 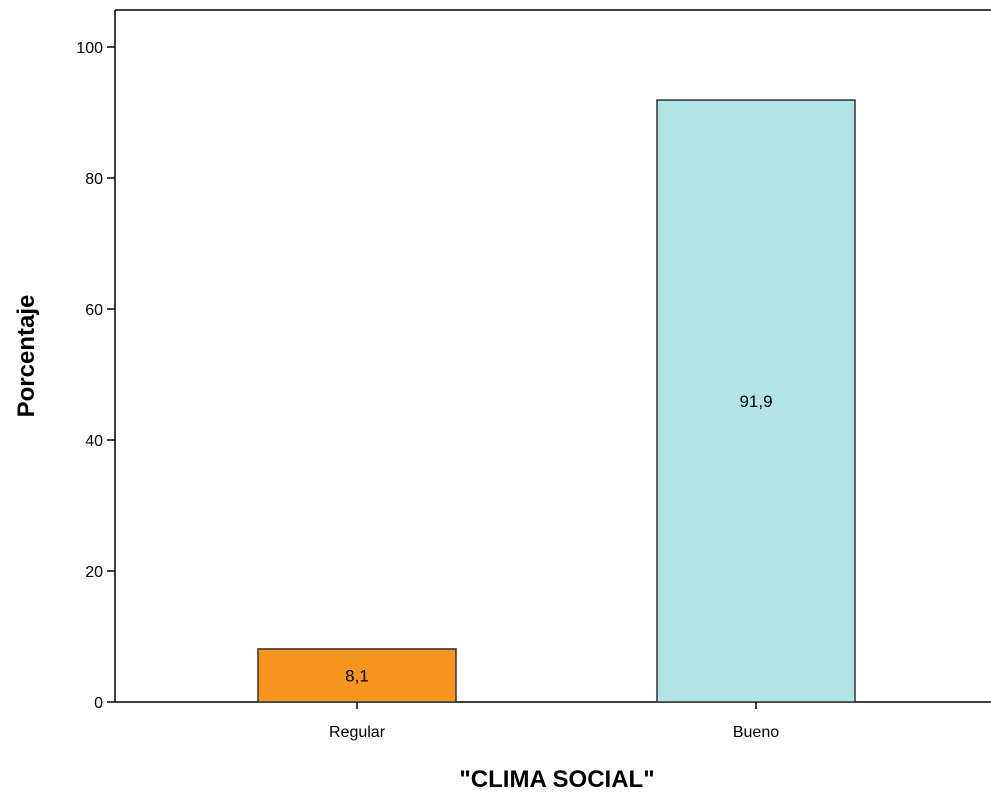 What do you see at coordinates (94, 179) in the screenshot?
I see `y-tick-label: 80` at bounding box center [94, 179].